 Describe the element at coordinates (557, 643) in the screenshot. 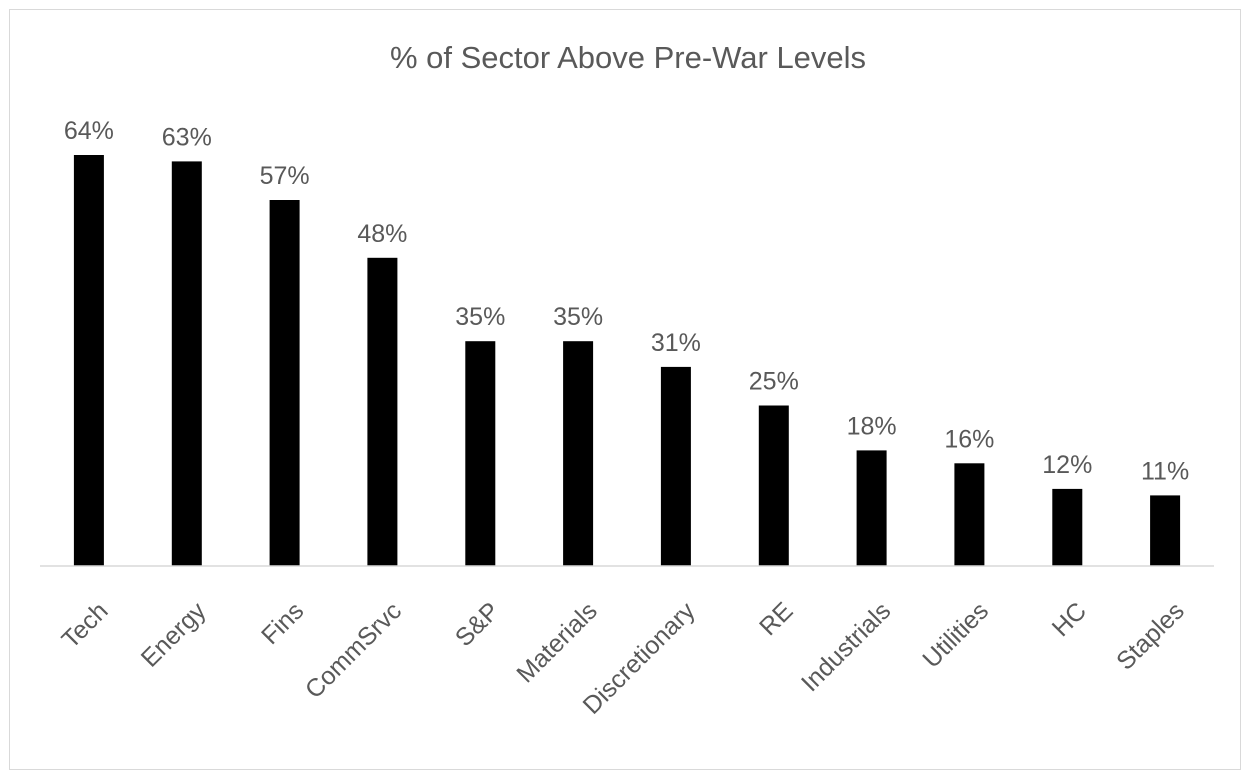

I see `category-label-5: Materials` at that location.